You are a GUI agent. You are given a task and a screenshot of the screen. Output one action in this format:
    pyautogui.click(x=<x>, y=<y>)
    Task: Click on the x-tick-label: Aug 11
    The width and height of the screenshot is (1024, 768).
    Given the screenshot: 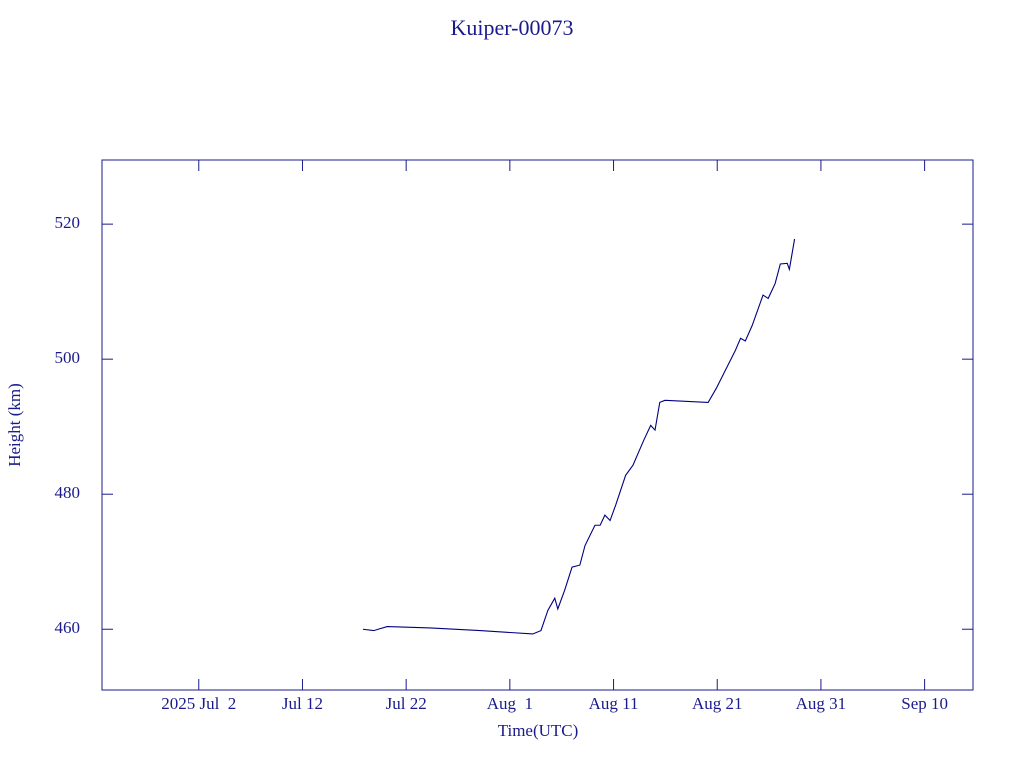 What is the action you would take?
    pyautogui.click(x=614, y=703)
    